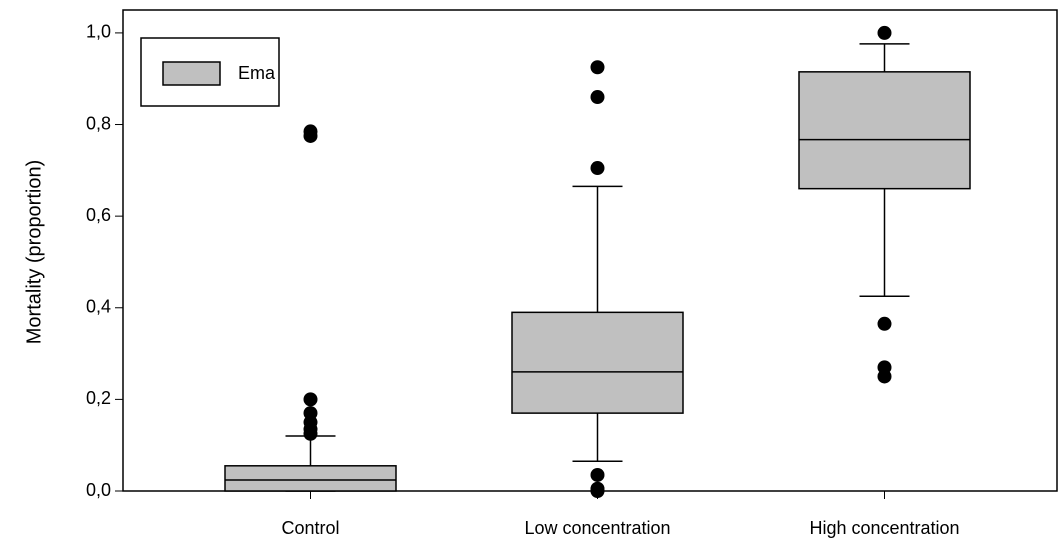 The width and height of the screenshot is (1058, 546). Describe the element at coordinates (98, 307) in the screenshot. I see `y-tick-label: 0,4` at that location.